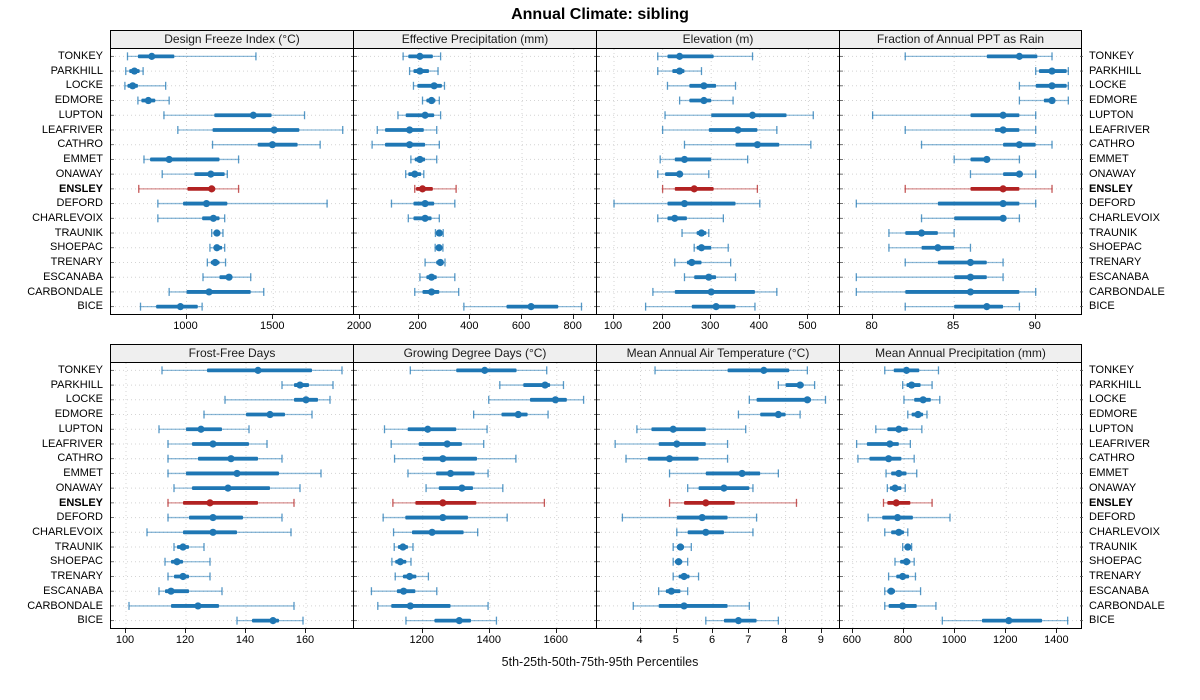 The image size is (1200, 700). Describe the element at coordinates (219, 532) in the screenshot. I see `percentile-interval-charlevoix` at that location.